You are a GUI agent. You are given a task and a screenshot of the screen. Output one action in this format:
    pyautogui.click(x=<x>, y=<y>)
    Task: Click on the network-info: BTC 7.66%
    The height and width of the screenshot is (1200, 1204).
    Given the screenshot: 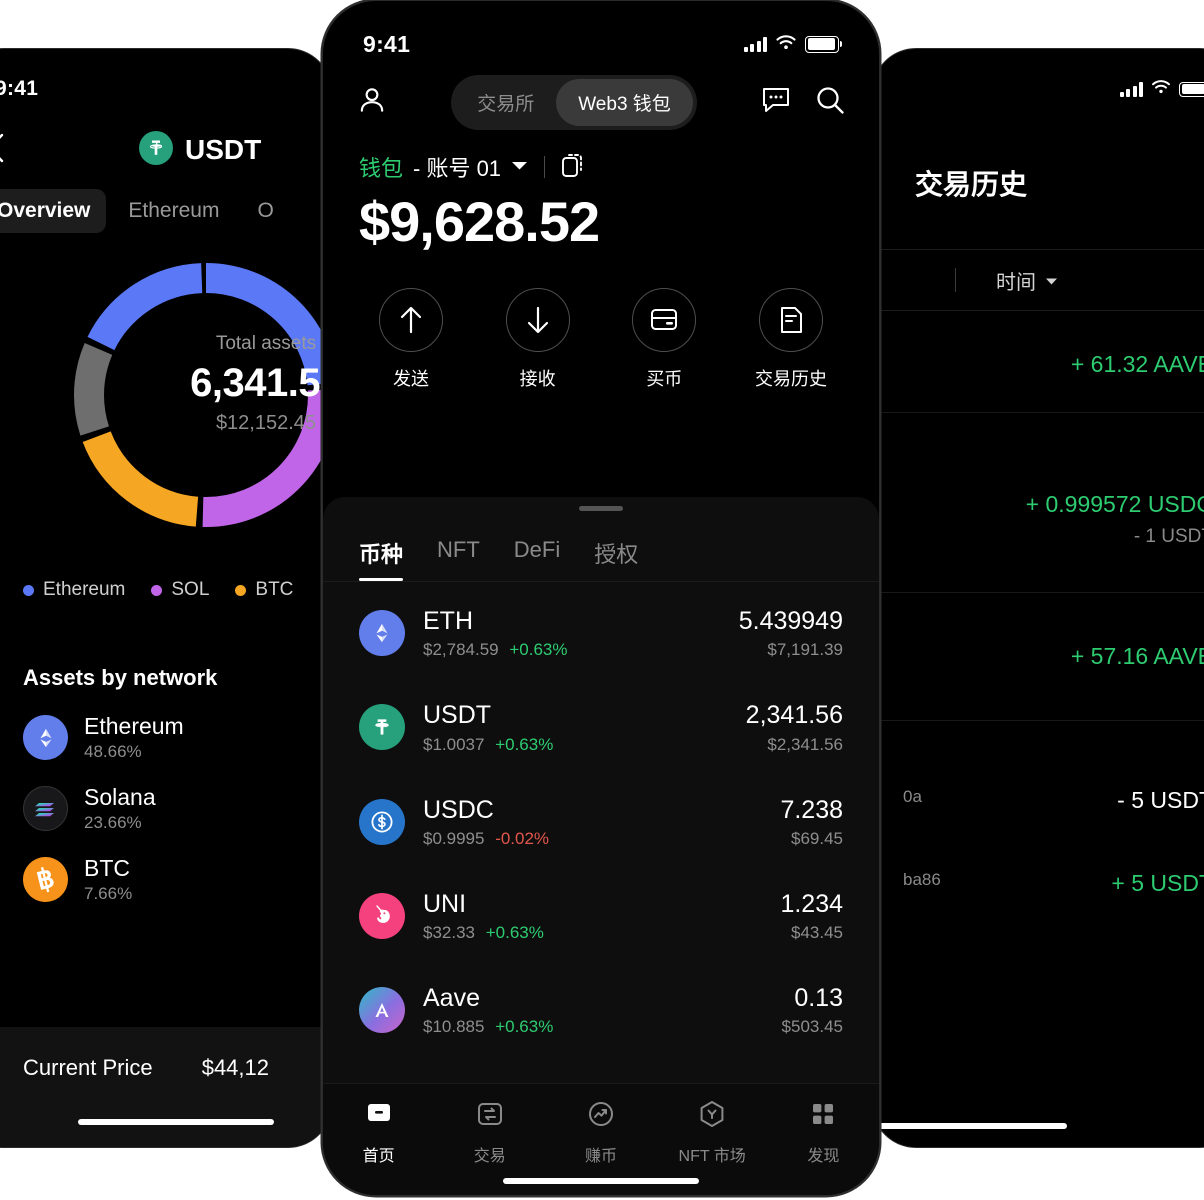 What is the action you would take?
    pyautogui.click(x=108, y=879)
    